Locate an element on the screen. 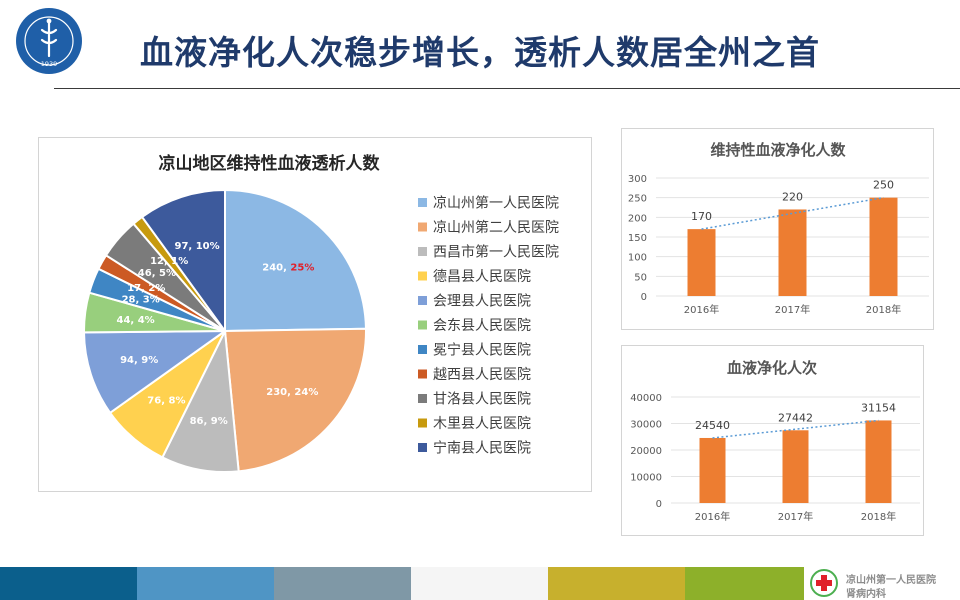 The width and height of the screenshot is (960, 600). page-title: 血液净化人次稳步增长，透析人数居全州之首 is located at coordinates (480, 52).